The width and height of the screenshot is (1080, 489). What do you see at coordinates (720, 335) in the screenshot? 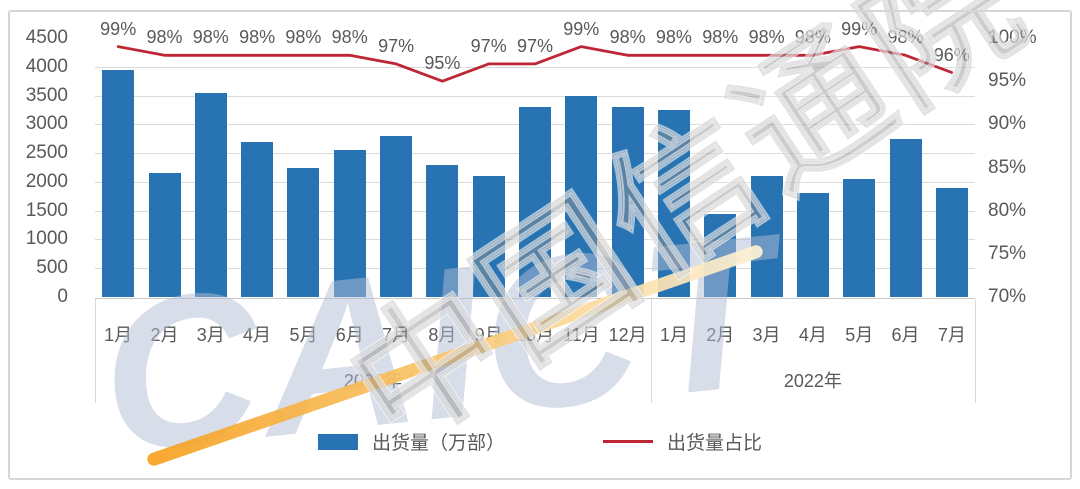
I see `month-label-2022-2月: 2月` at bounding box center [720, 335].